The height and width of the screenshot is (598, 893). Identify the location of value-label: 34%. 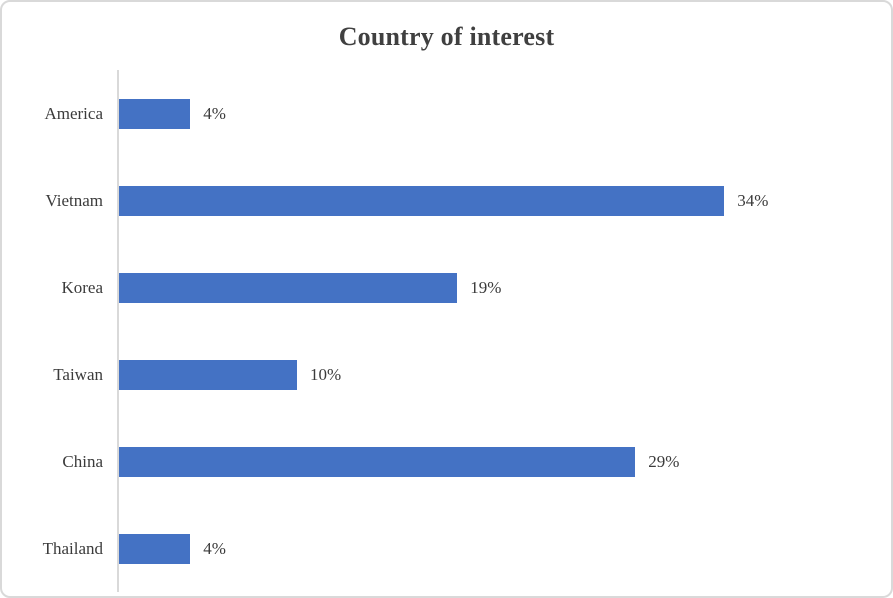
(753, 200).